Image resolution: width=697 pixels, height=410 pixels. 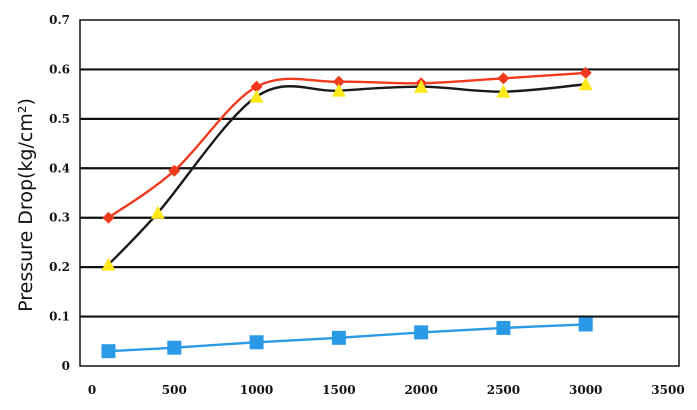 What do you see at coordinates (59, 218) in the screenshot?
I see `y-tick-label: 0.3` at bounding box center [59, 218].